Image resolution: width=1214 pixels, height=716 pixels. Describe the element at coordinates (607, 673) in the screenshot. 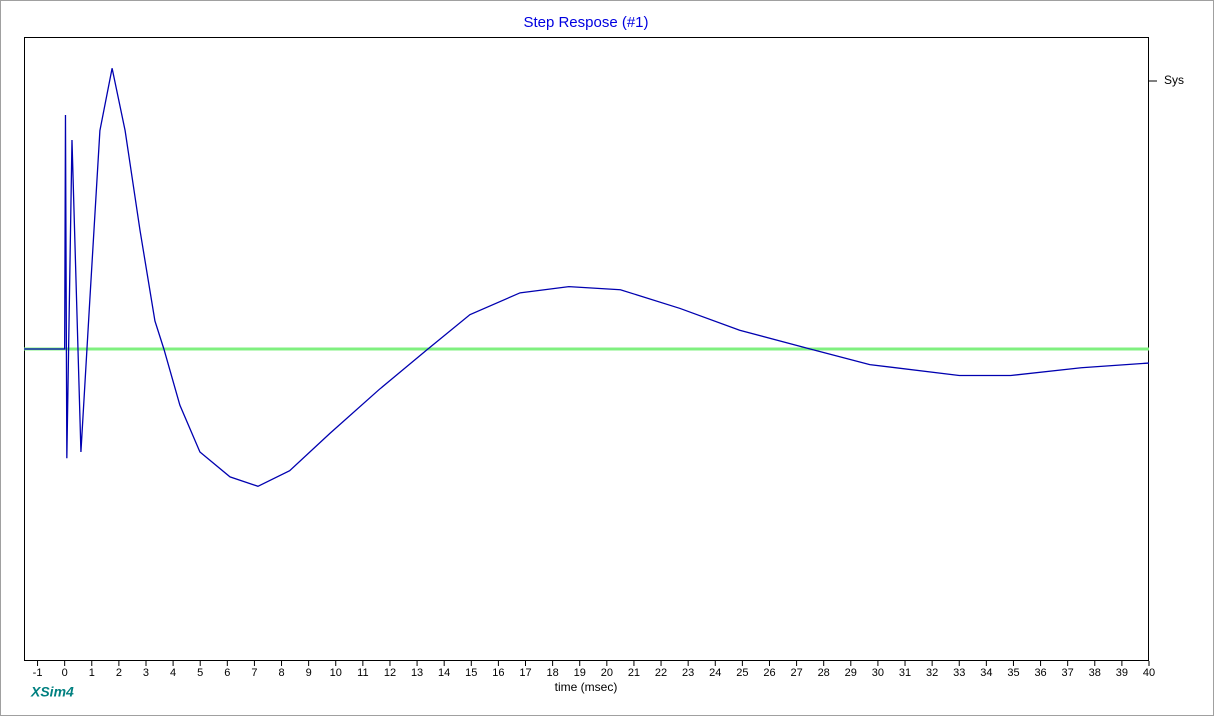

I see `x-tick-label: 20` at that location.